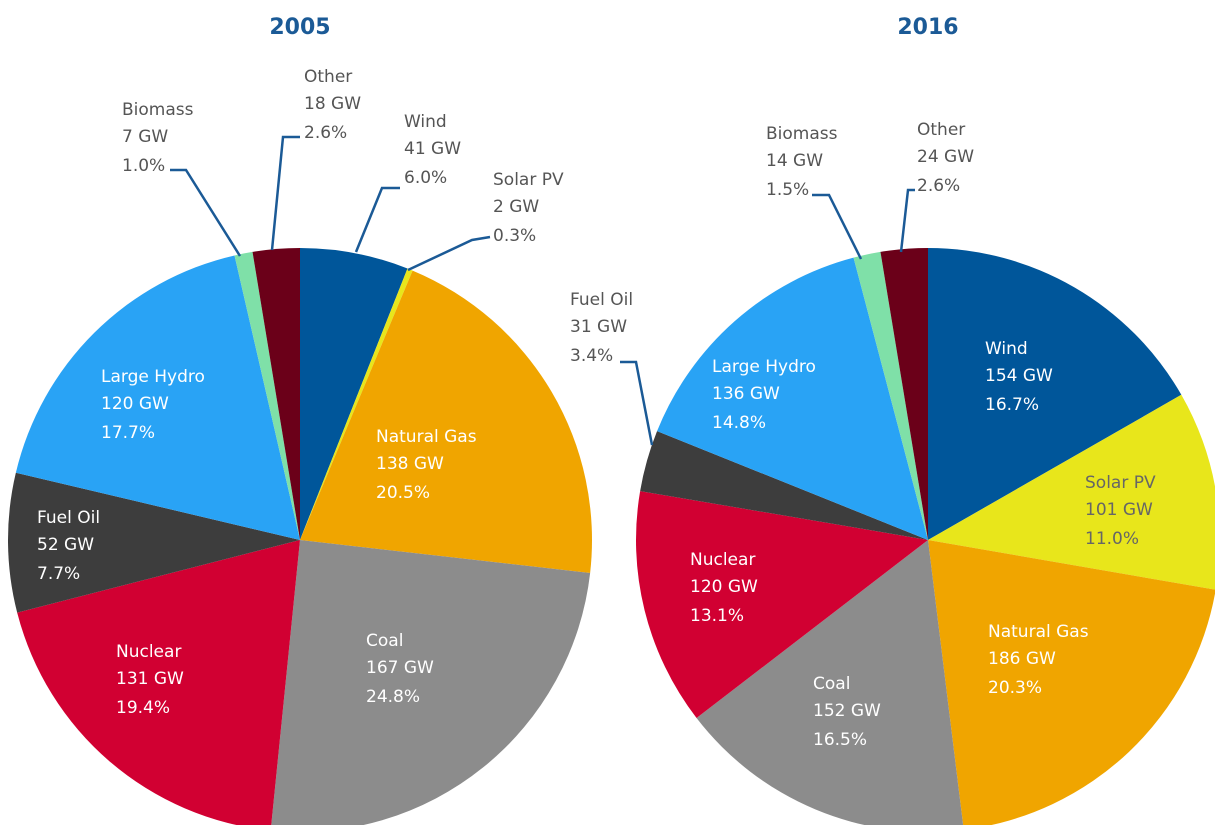 This screenshot has width=1215, height=825. Describe the element at coordinates (332, 104) in the screenshot. I see `slice-value-label: 18 GW` at that location.